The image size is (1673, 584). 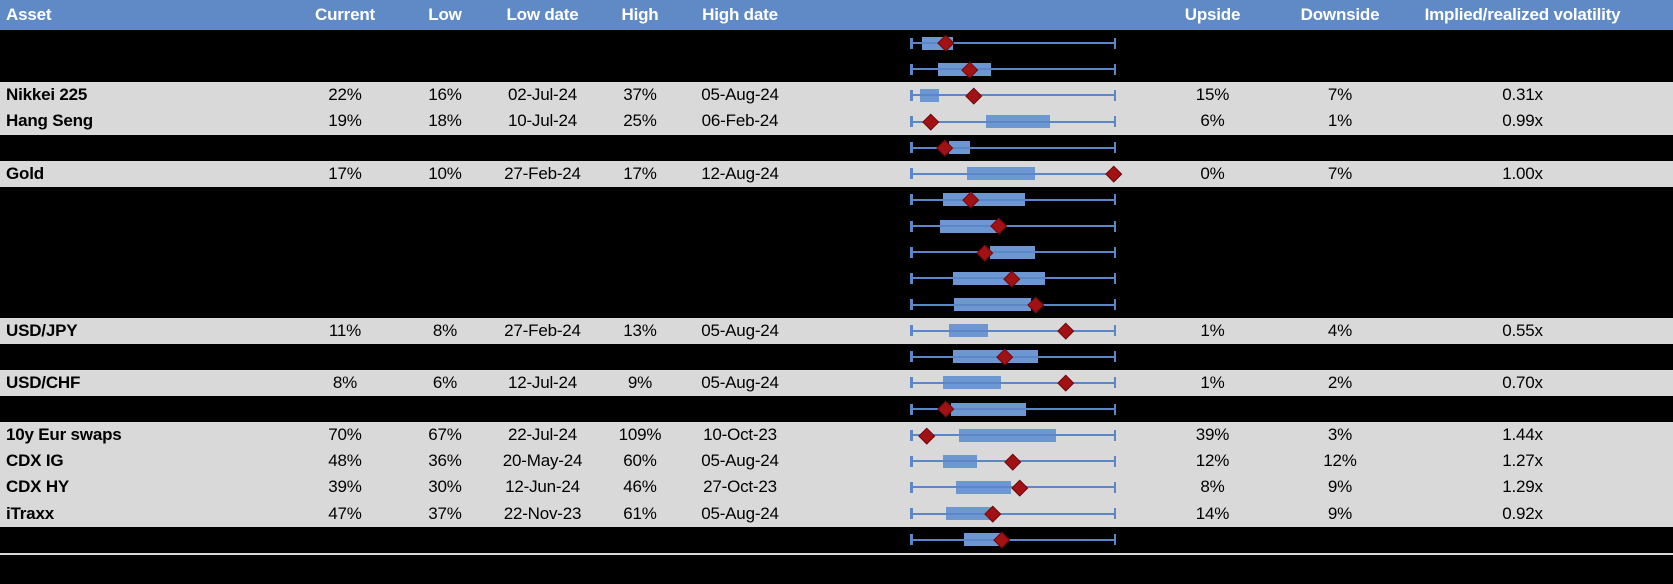 I want to click on high-cell: 61%, so click(x=640, y=513).